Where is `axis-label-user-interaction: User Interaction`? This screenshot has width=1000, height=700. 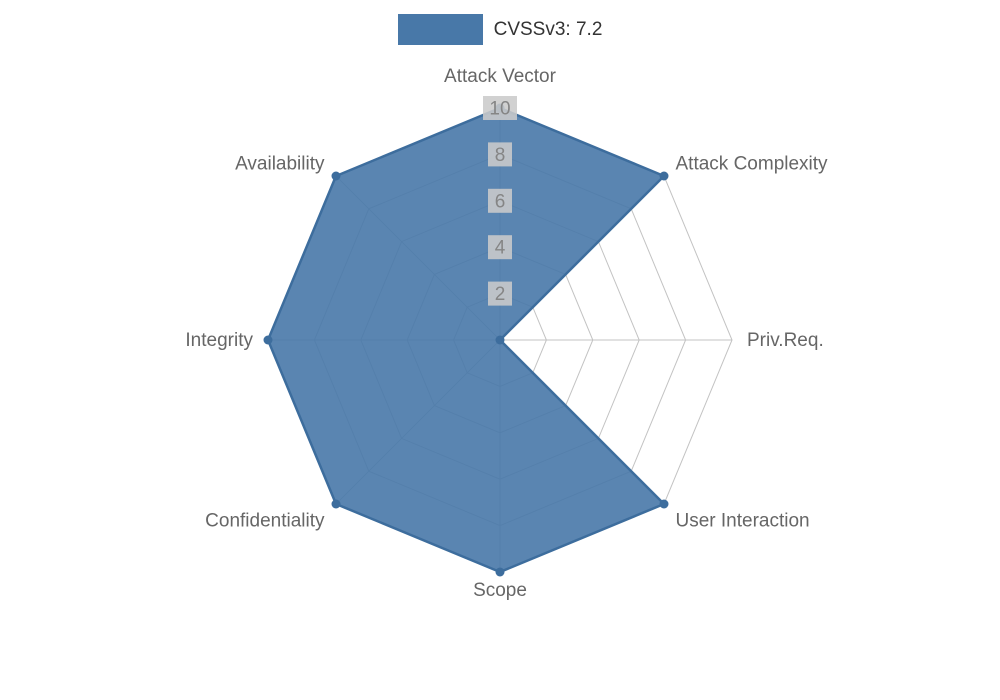
axis-label-user-interaction: User Interaction is located at coordinates (743, 521).